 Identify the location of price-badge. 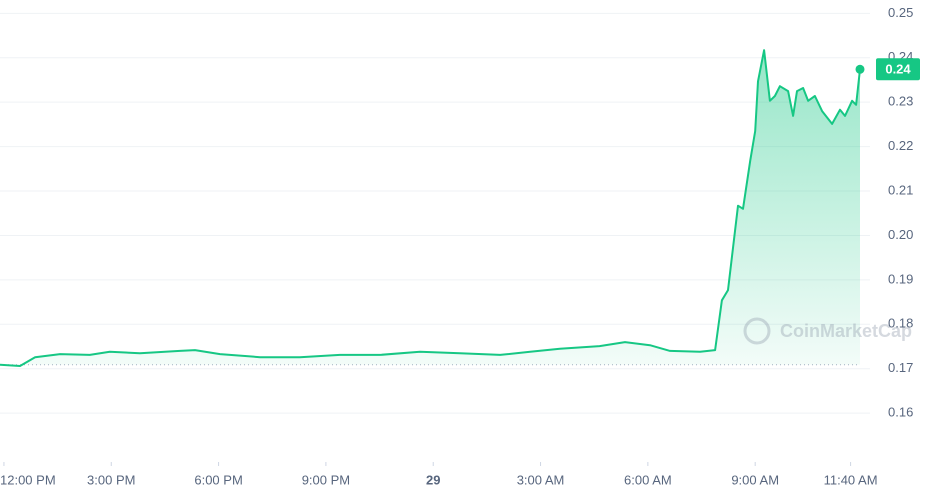
(898, 69).